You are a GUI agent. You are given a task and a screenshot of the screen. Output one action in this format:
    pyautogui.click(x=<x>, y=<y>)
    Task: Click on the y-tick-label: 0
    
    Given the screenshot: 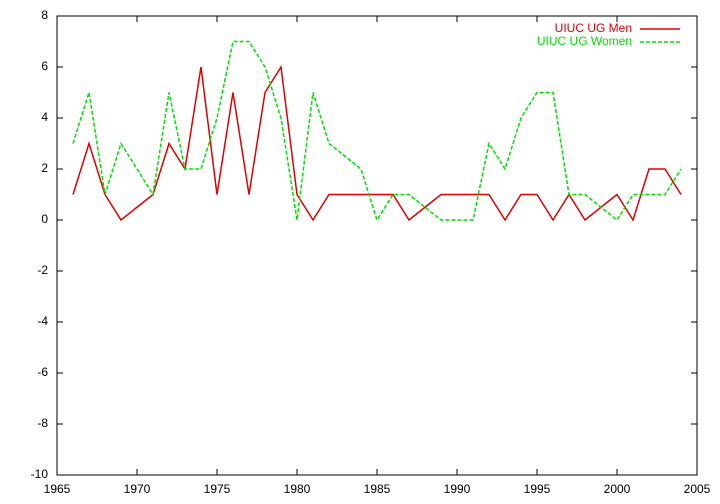 What is the action you would take?
    pyautogui.click(x=44, y=219)
    